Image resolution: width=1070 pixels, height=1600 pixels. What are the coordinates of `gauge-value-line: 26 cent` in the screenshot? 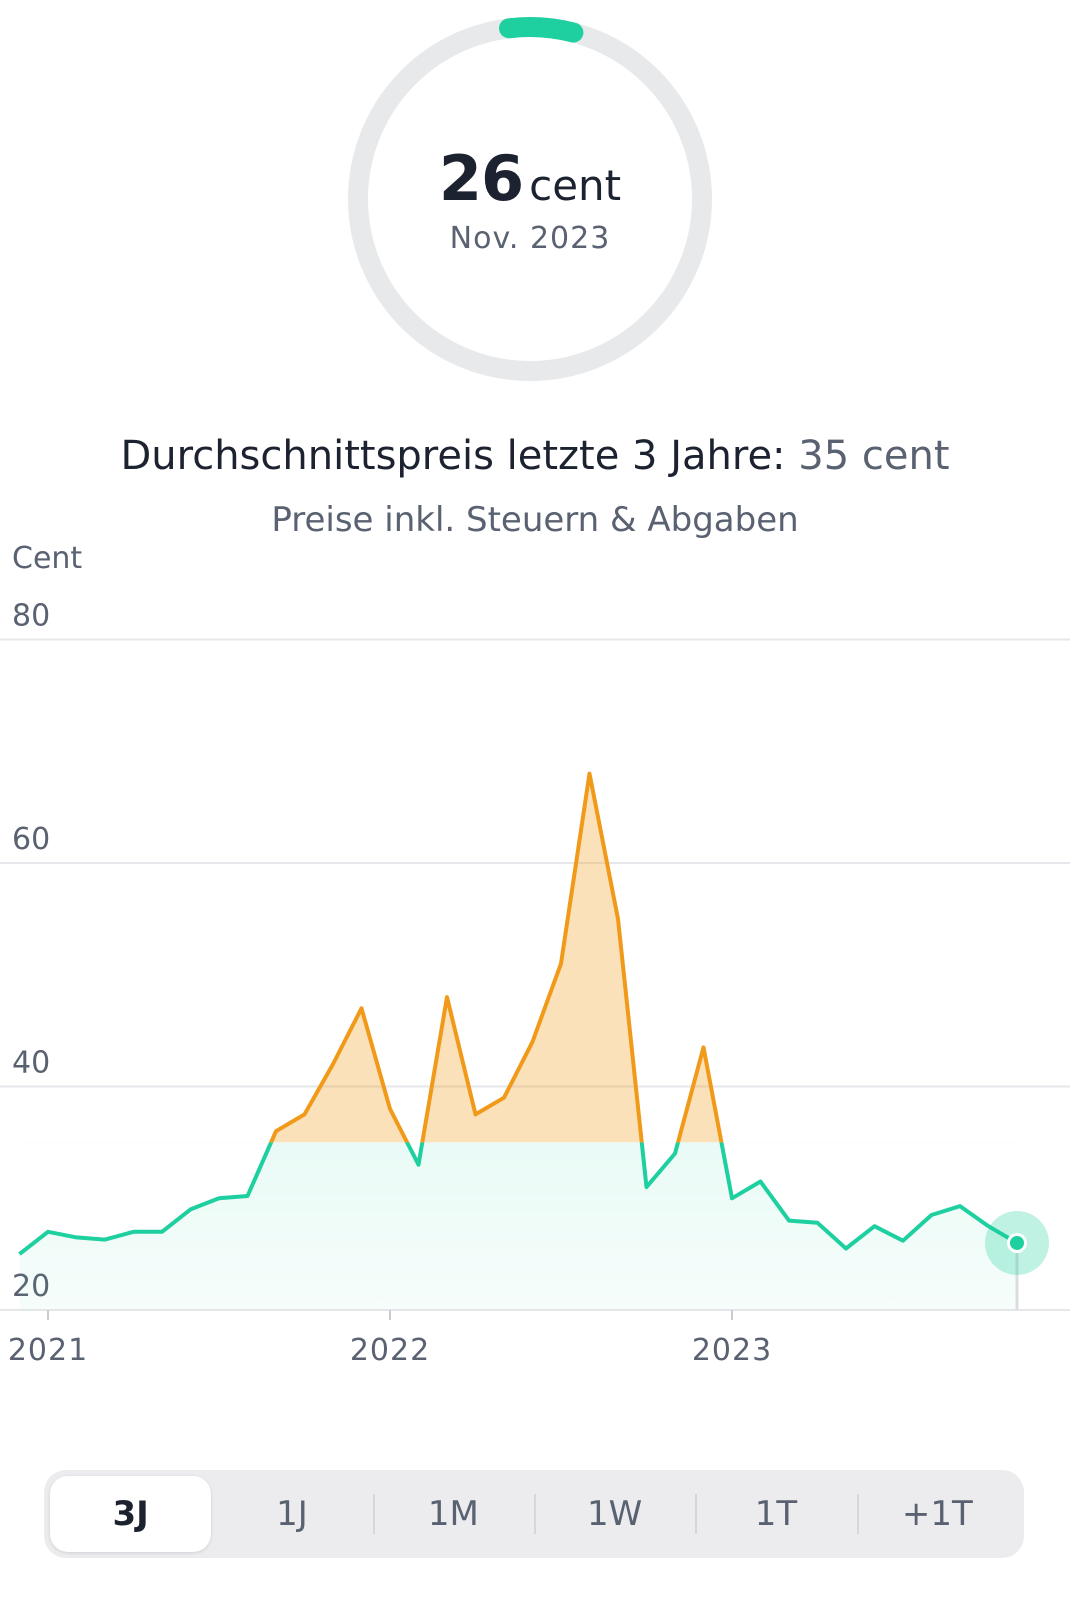 It's located at (530, 179).